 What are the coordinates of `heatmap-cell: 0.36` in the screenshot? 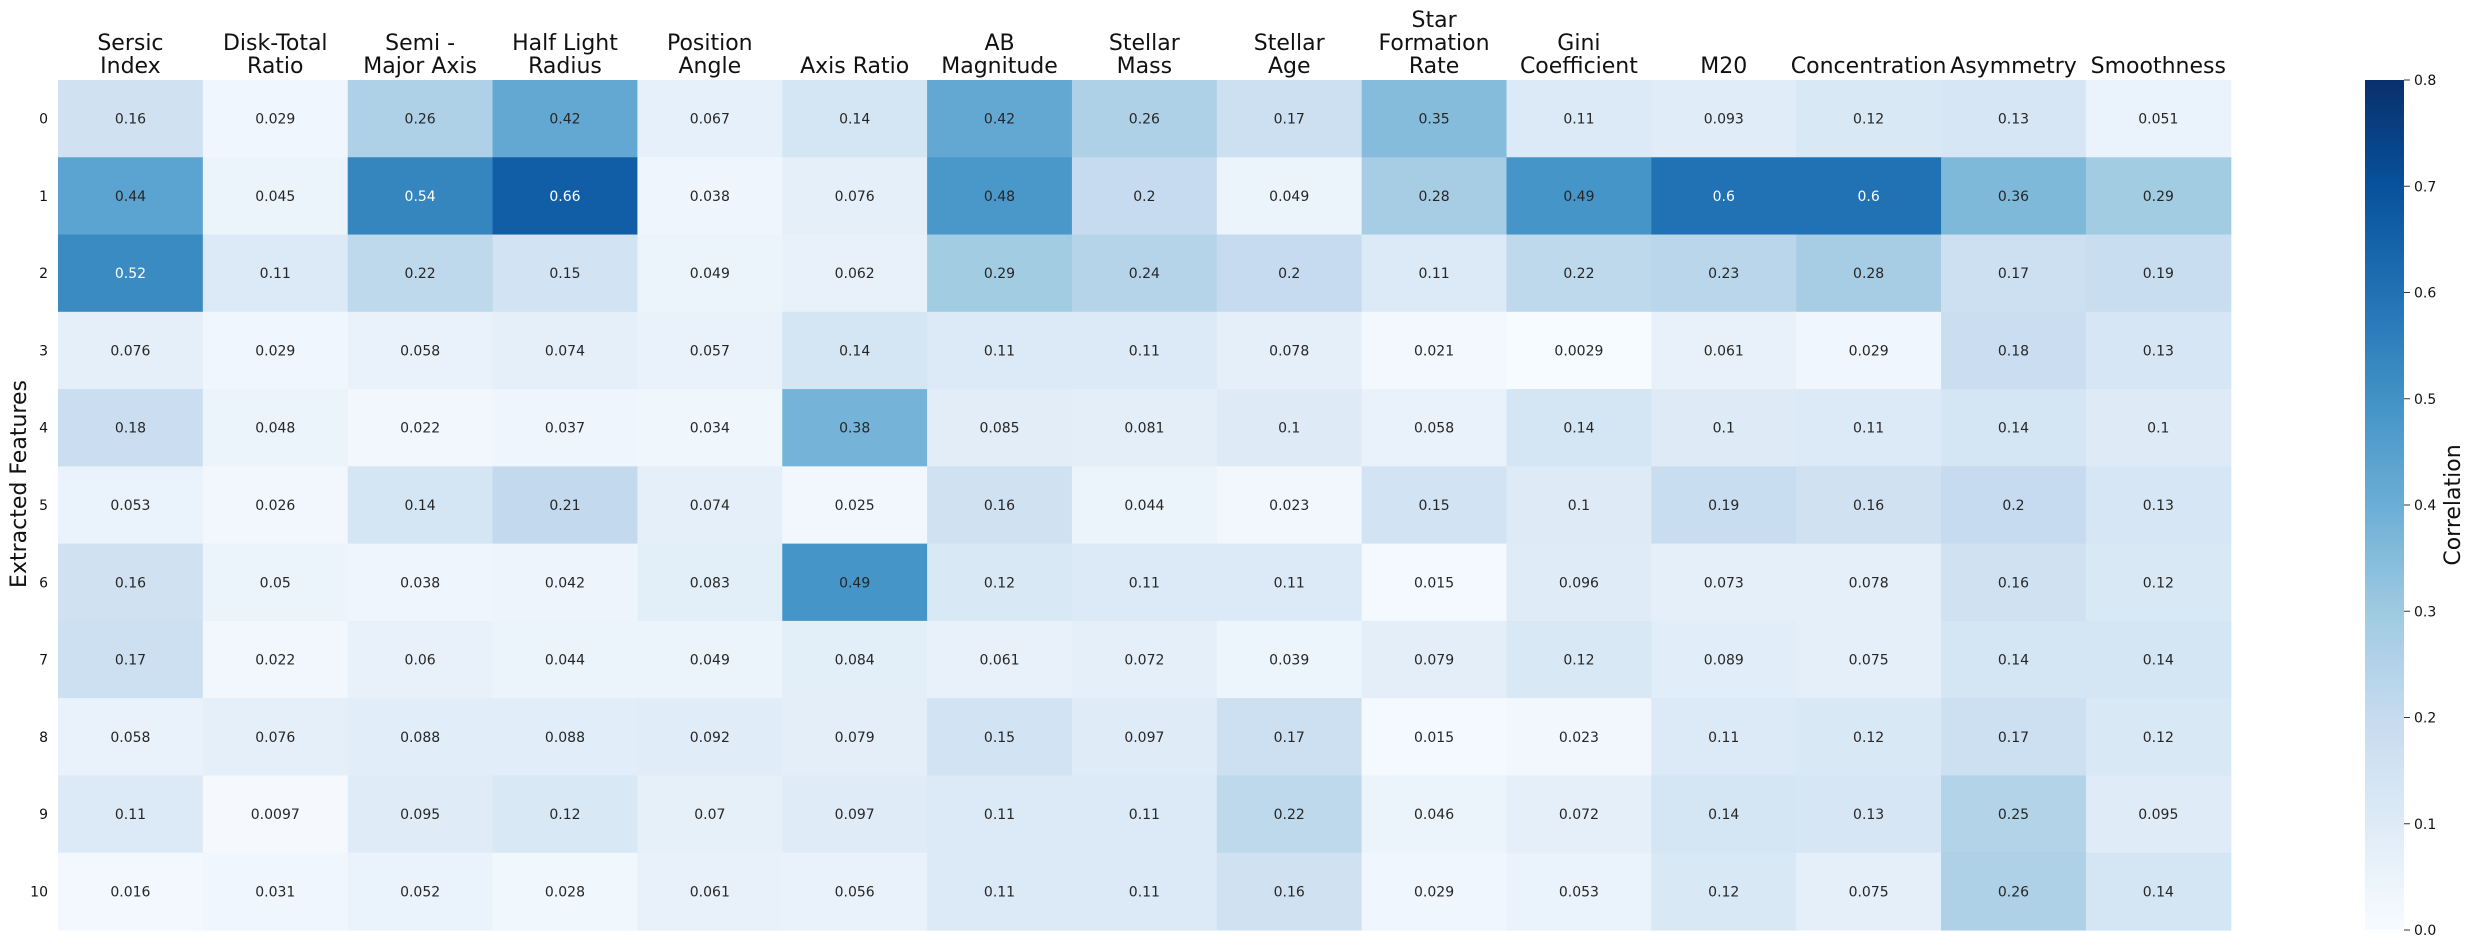 It's located at (2014, 196).